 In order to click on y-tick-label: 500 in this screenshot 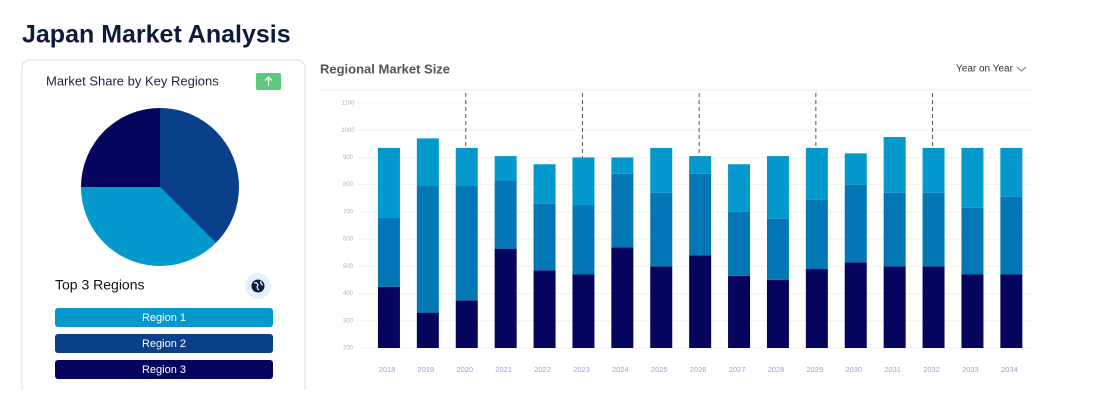, I will do `click(348, 267)`.